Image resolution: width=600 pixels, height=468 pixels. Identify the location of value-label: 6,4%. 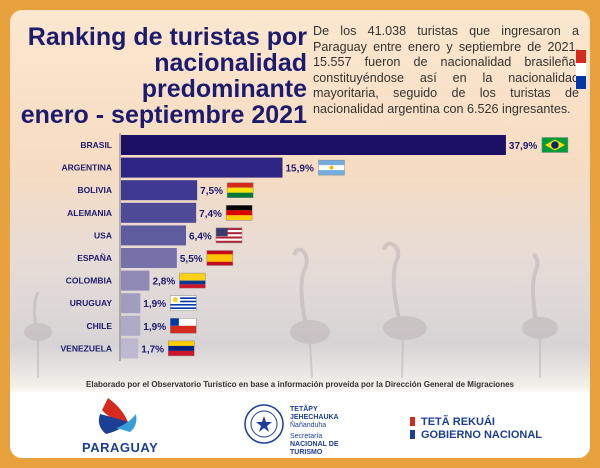
(200, 236).